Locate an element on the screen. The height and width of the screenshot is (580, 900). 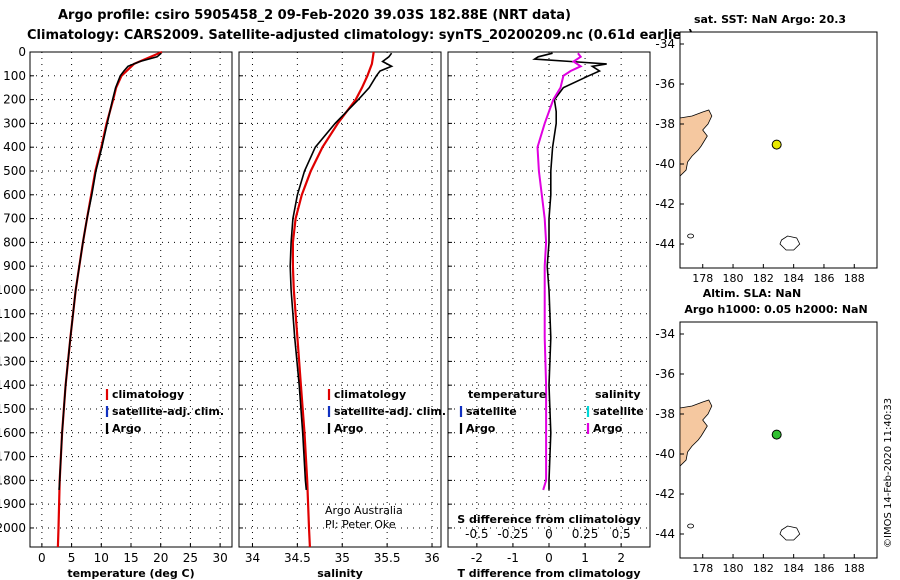
difference-top-tick-label: 0.25 is located at coordinates (585, 534).